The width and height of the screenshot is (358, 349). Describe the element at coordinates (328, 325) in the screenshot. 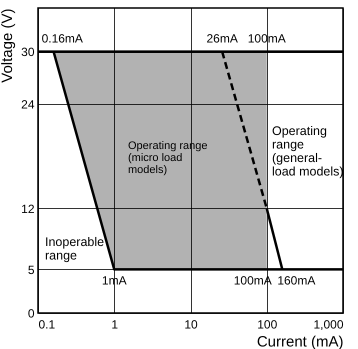

I see `x-tick-label: 1,000` at that location.